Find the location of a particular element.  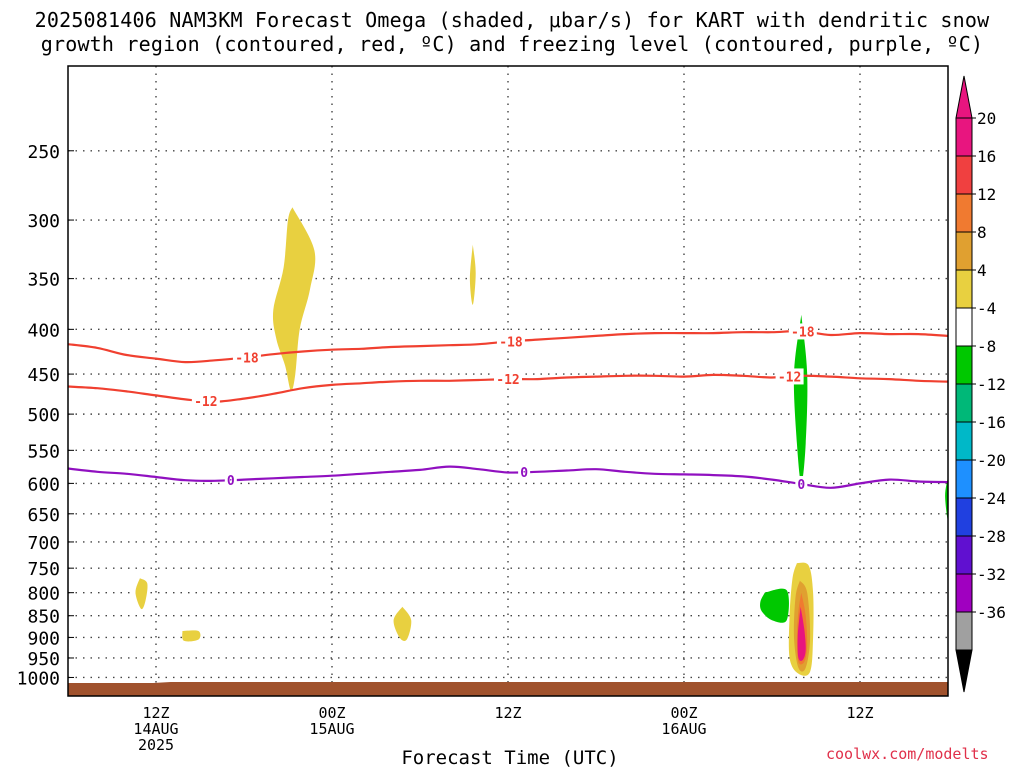

terrain is located at coordinates (508, 688).